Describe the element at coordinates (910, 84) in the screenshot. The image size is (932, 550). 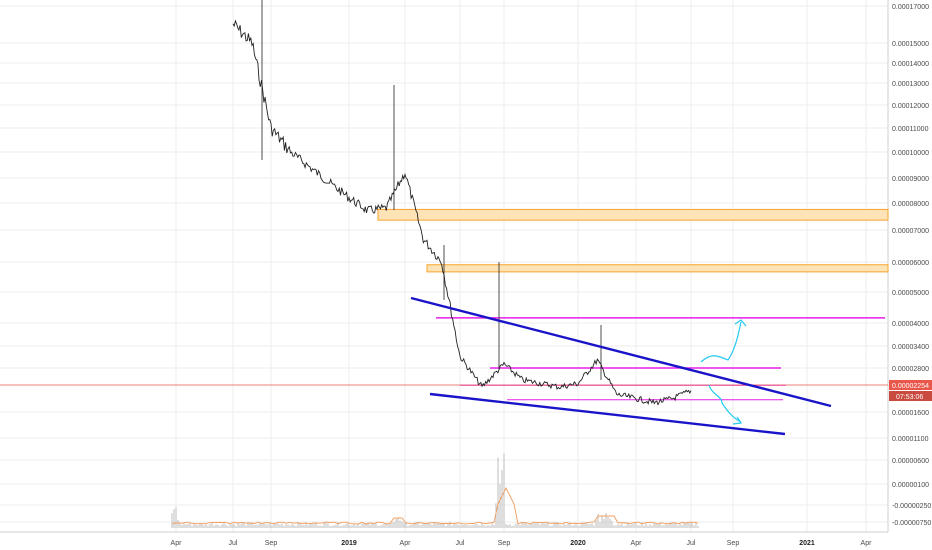
I see `y-tick-label: 0.00013000` at that location.